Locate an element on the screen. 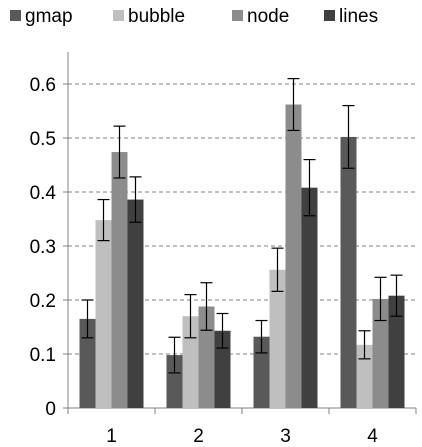 The image size is (422, 447). y-tick-label: 0.3 is located at coordinates (43, 247).